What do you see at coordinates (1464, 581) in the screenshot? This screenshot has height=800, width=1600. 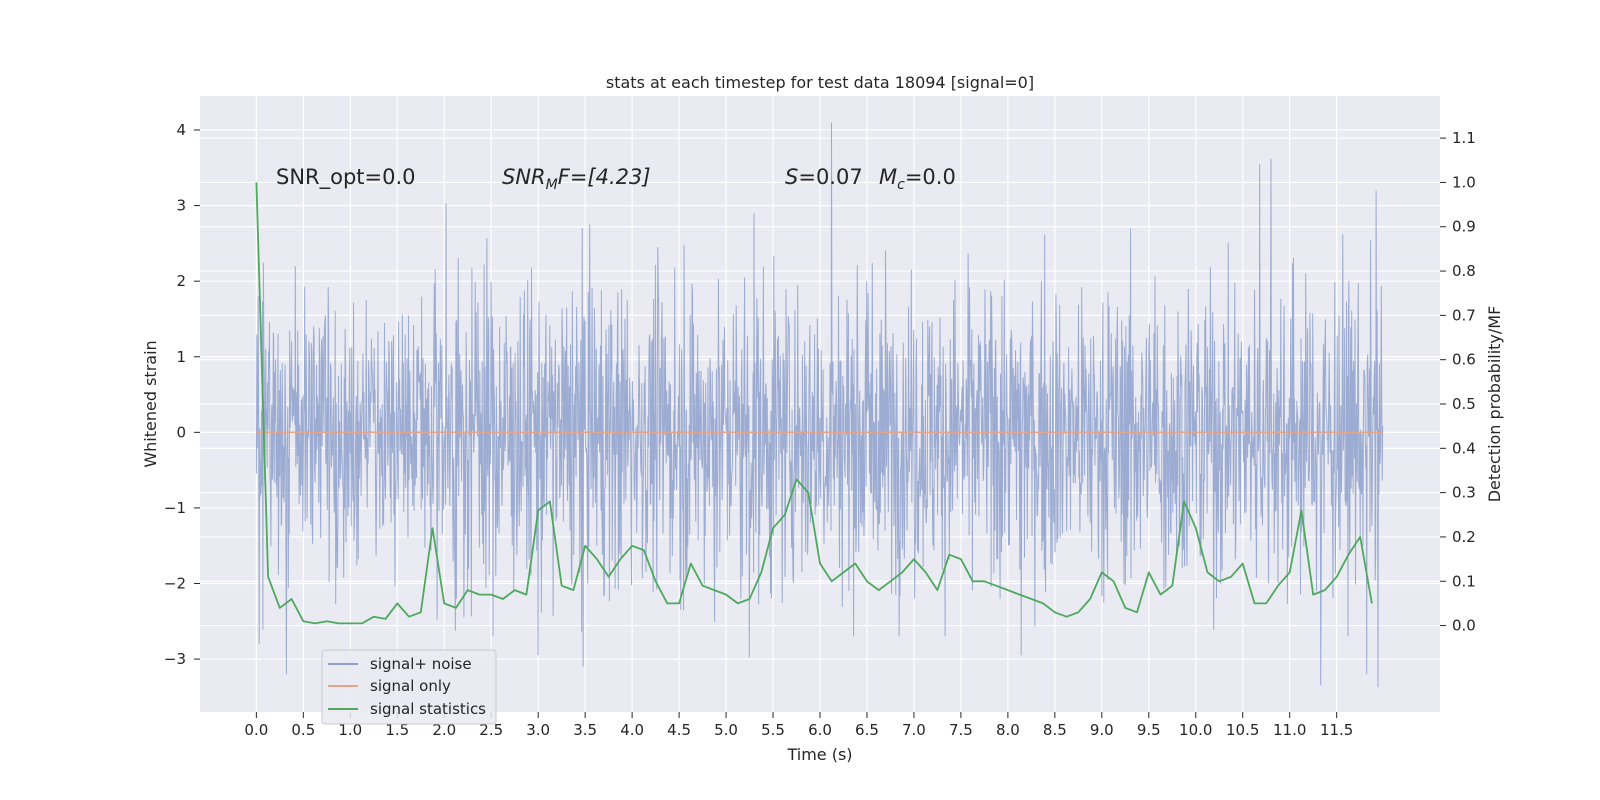 I see `y2-tick-label: 0.1` at bounding box center [1464, 581].